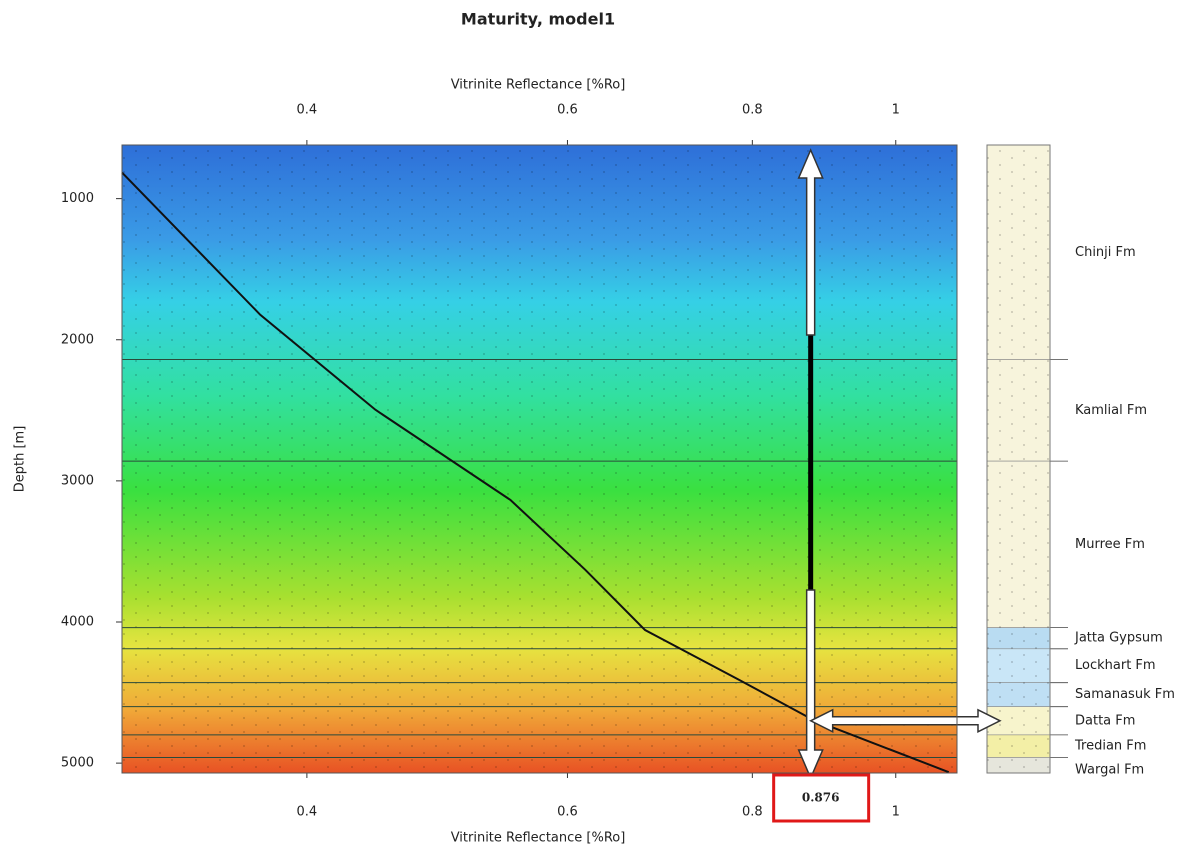 This screenshot has height=850, width=1185. I want to click on x-axis-title-top: Vitrinite Reflectance [%Ro], so click(538, 85).